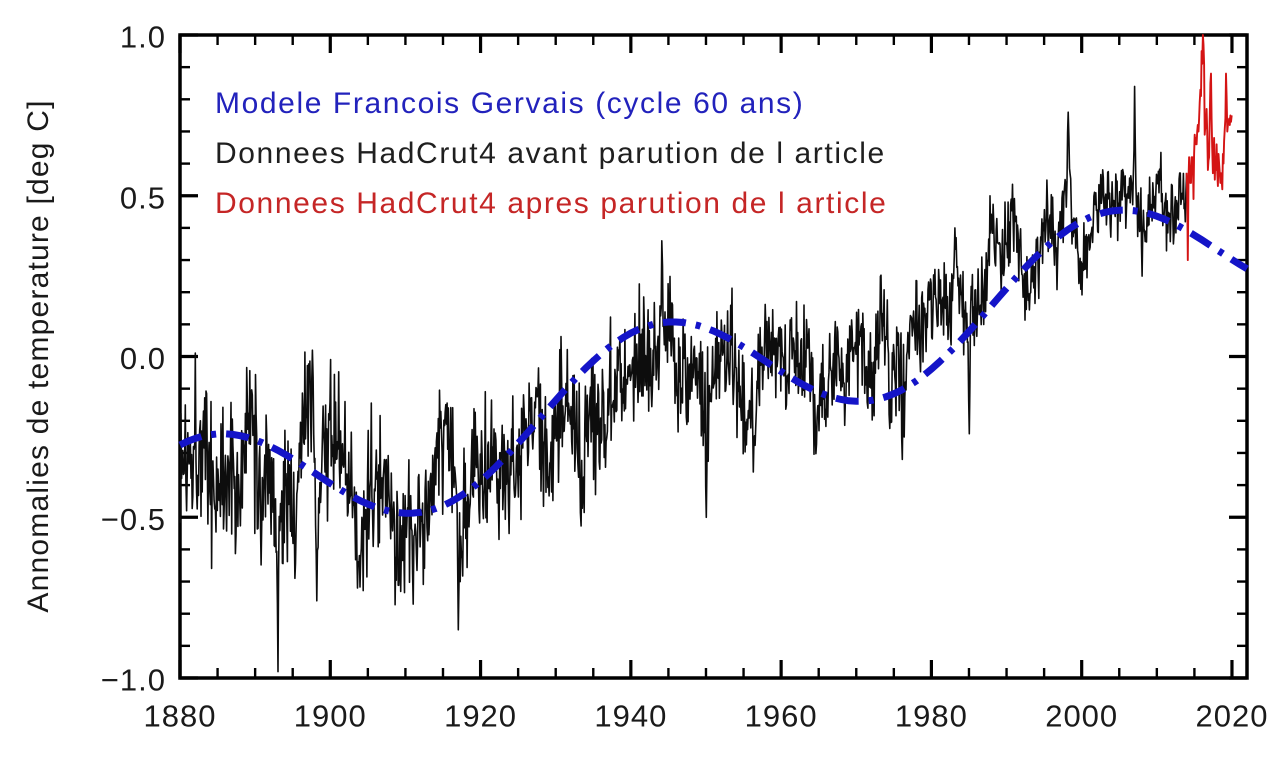 This screenshot has width=1280, height=769. I want to click on x-tick-label: 2020, so click(1231, 715).